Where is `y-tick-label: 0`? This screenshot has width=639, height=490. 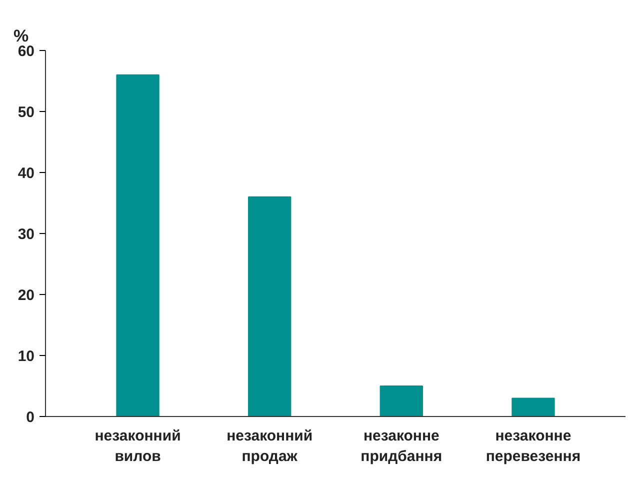
y-tick-label: 0 is located at coordinates (30, 417).